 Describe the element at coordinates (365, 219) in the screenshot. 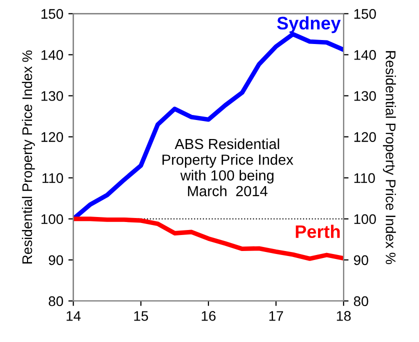

I see `y2-tick-label: 100` at that location.